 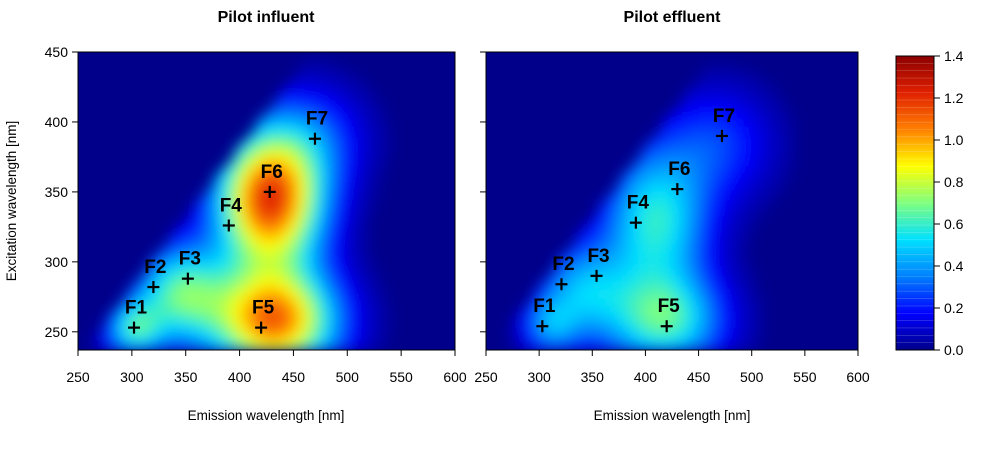 I want to click on peak-f5: F5, so click(x=263, y=316).